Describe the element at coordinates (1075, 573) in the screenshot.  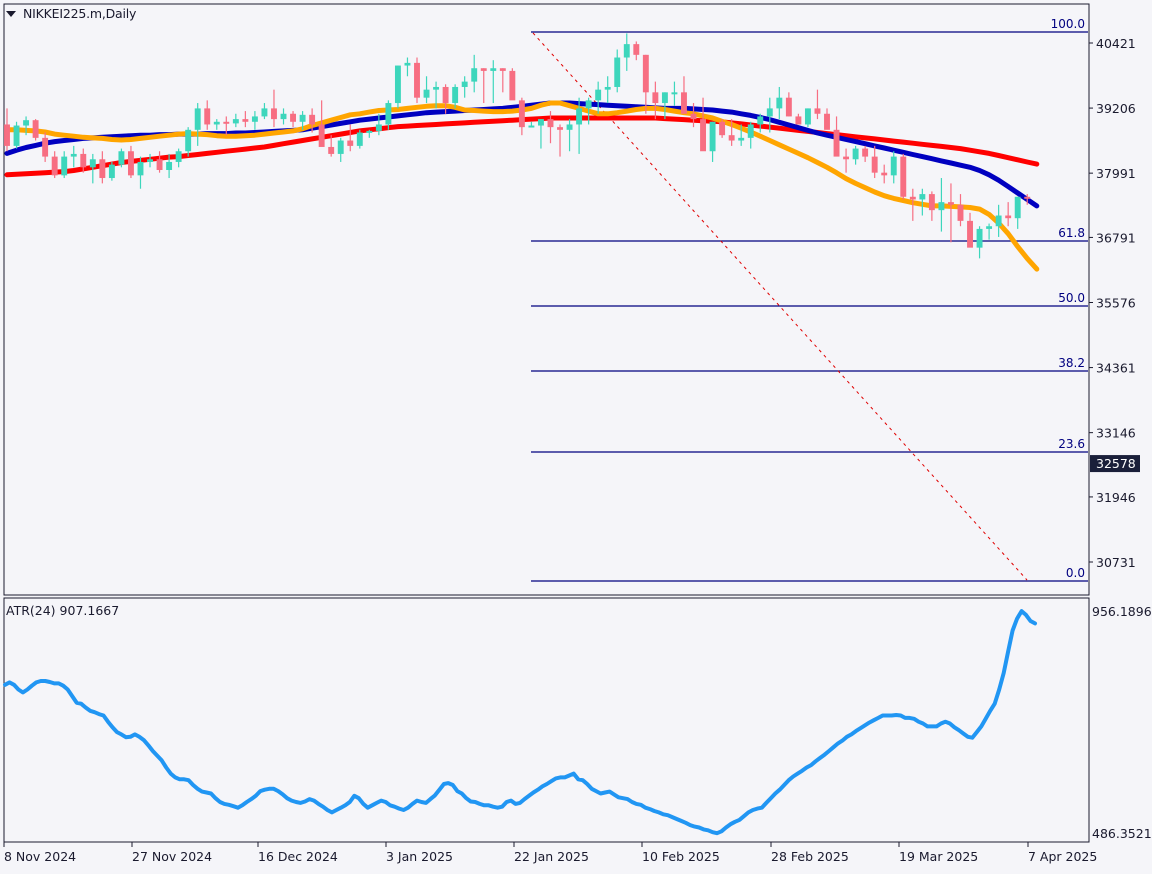
I see `fib-level-label: 0.0` at that location.